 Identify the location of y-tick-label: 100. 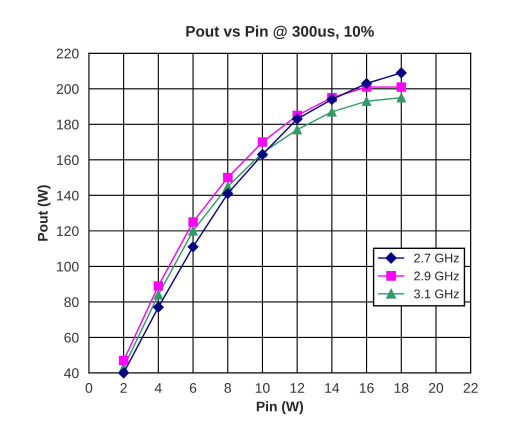
(68, 267).